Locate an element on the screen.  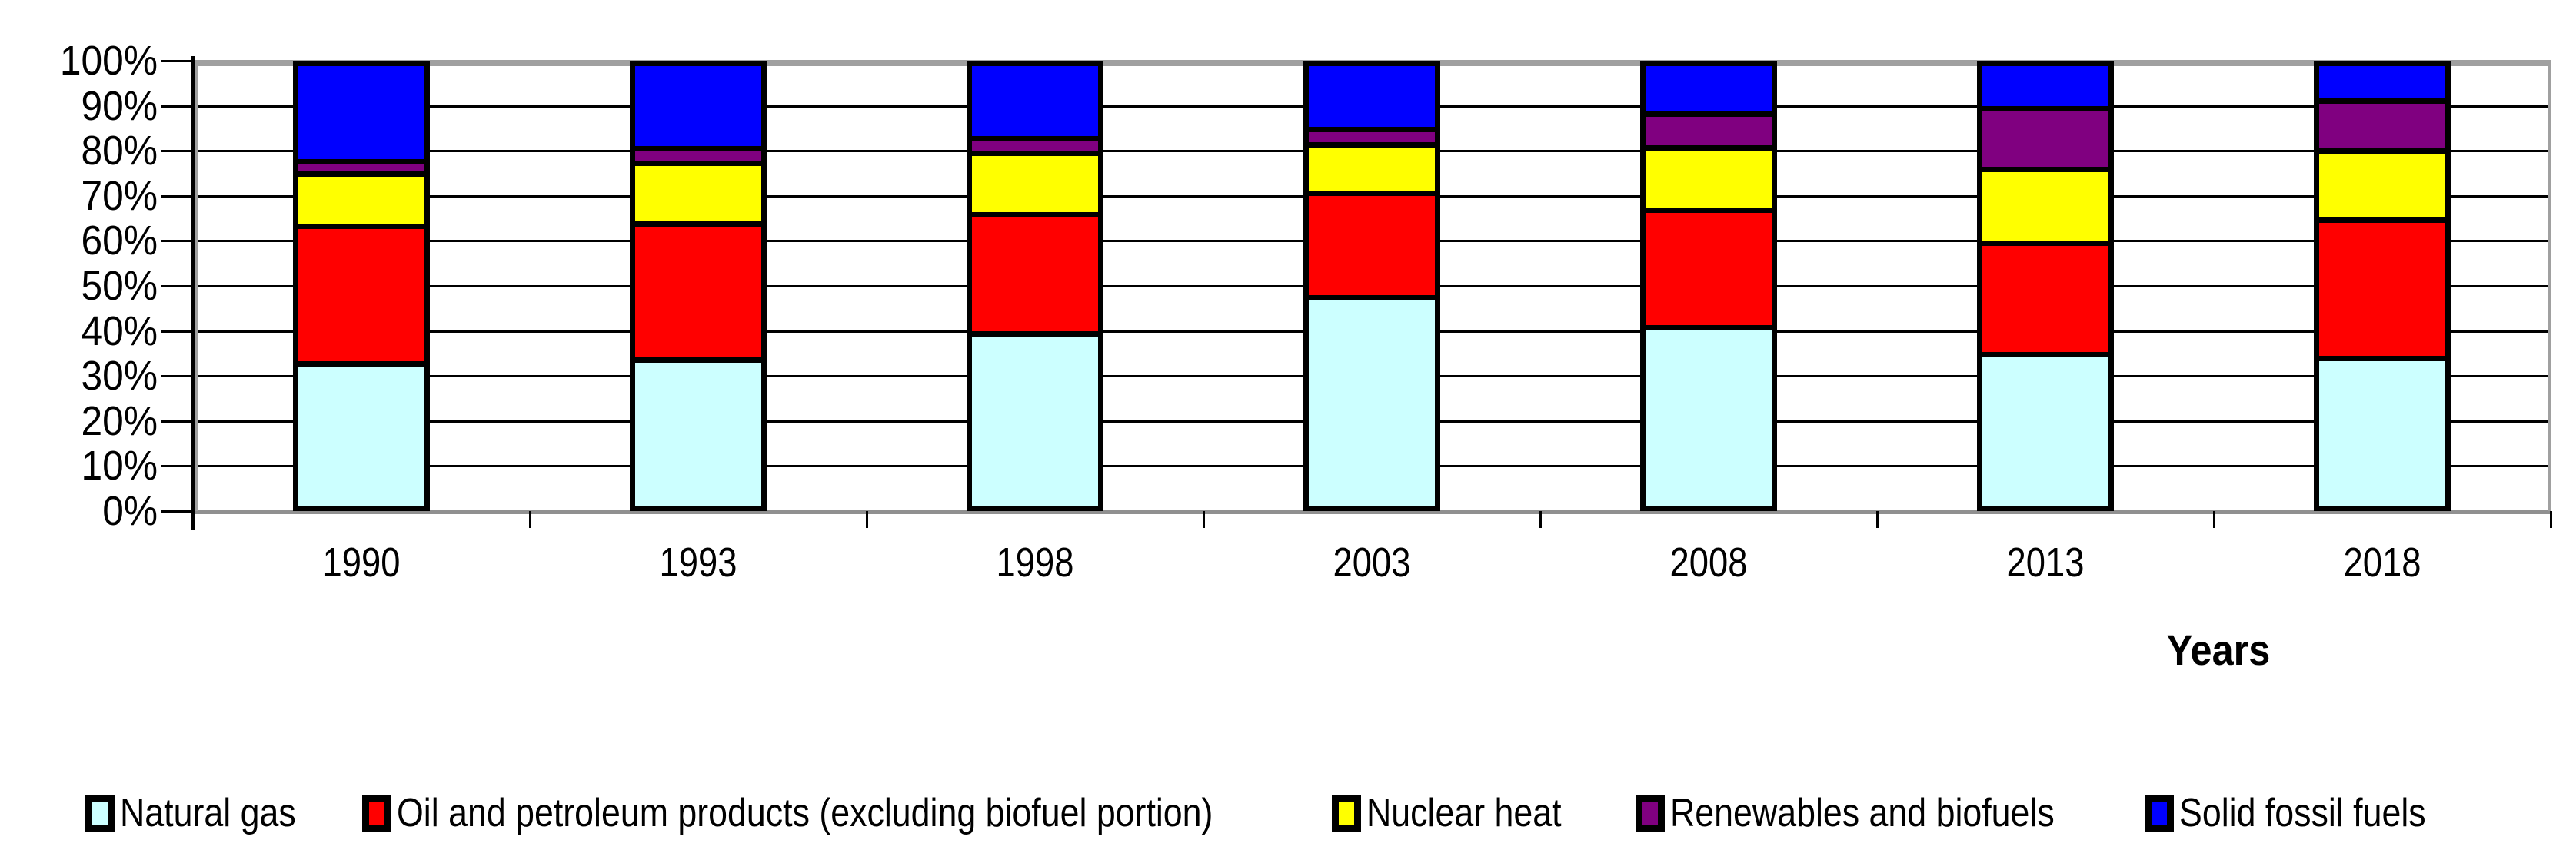
stacked-bar-1993 is located at coordinates (698, 286).